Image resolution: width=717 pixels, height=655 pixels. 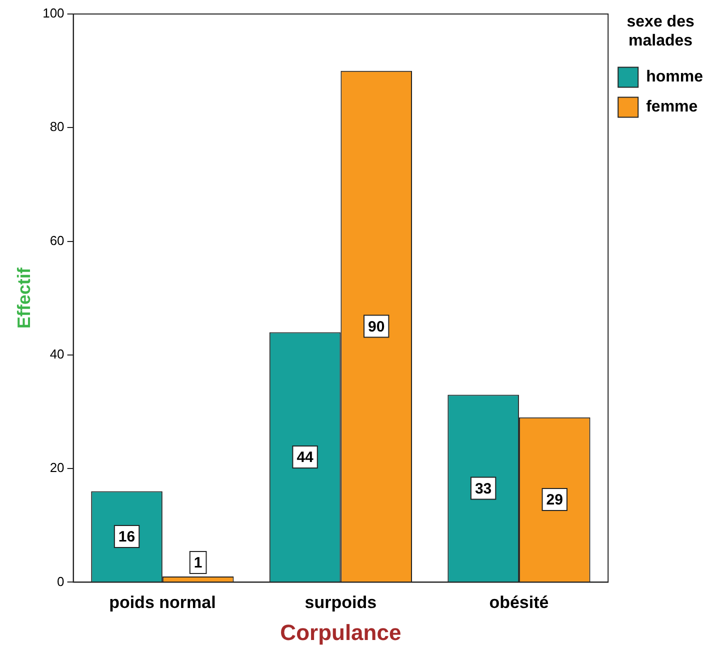 I want to click on y-tick-label: 80, so click(x=57, y=126).